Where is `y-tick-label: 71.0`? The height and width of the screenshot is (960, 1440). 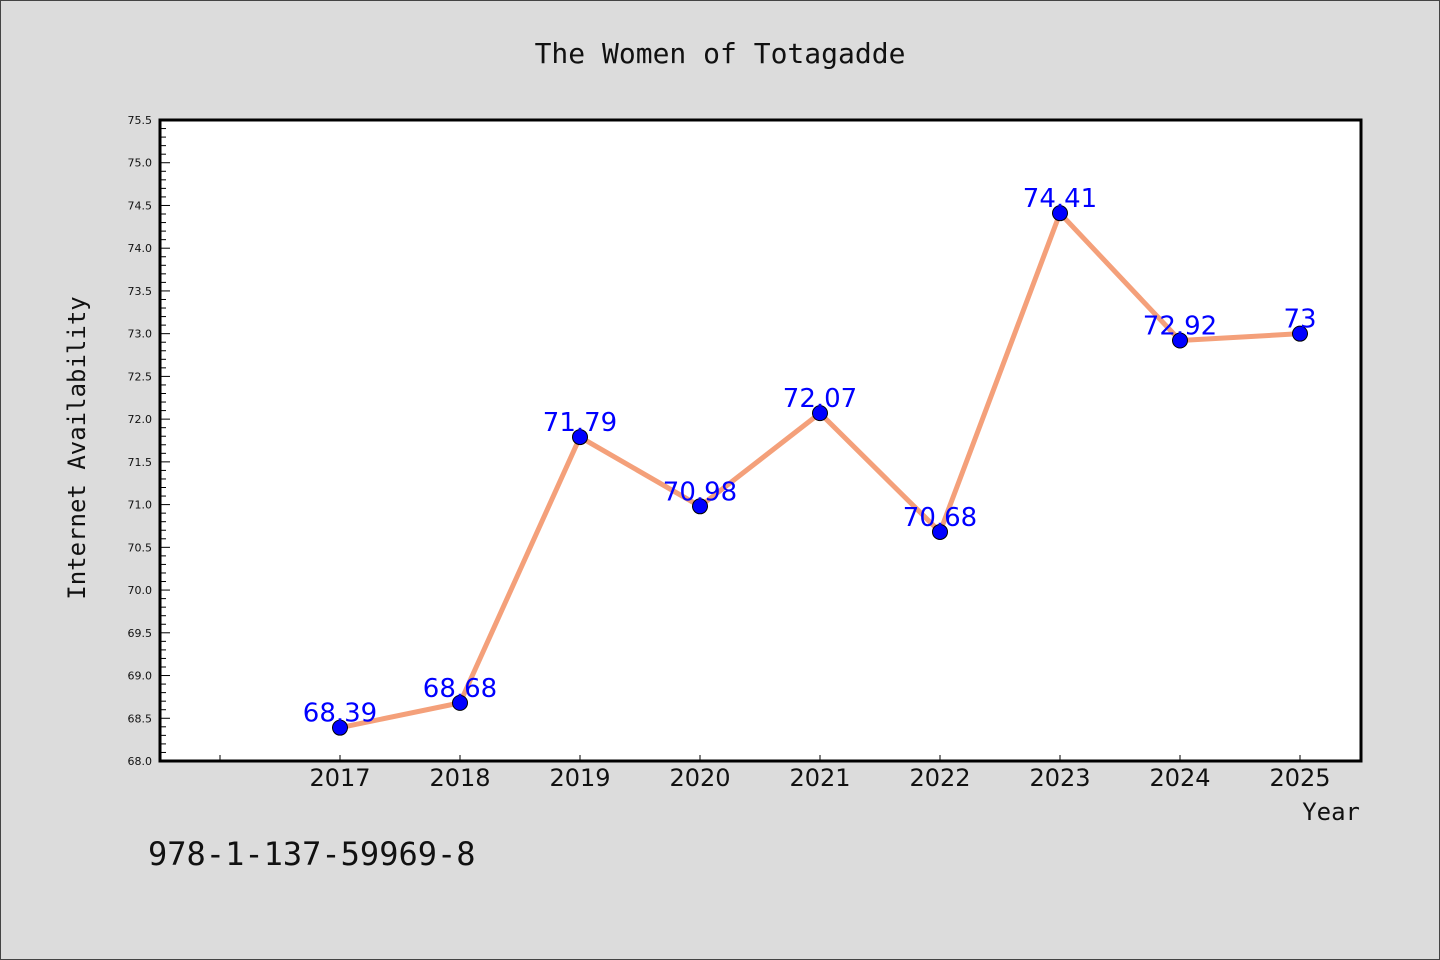
y-tick-label: 71.0 is located at coordinates (140, 505).